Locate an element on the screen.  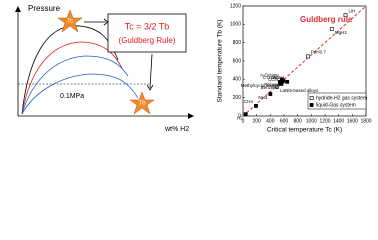
legend-box is located at coordinates (337, 101).